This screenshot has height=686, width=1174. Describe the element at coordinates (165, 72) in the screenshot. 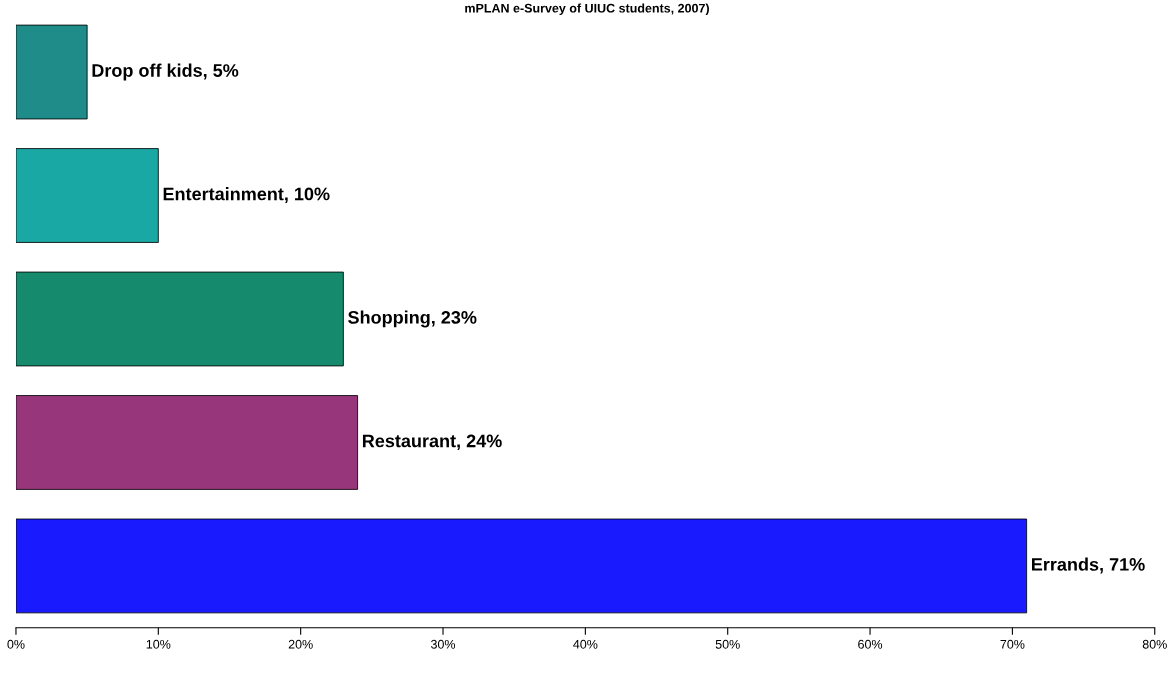

I see `data-label: Drop off kids, 5%` at that location.